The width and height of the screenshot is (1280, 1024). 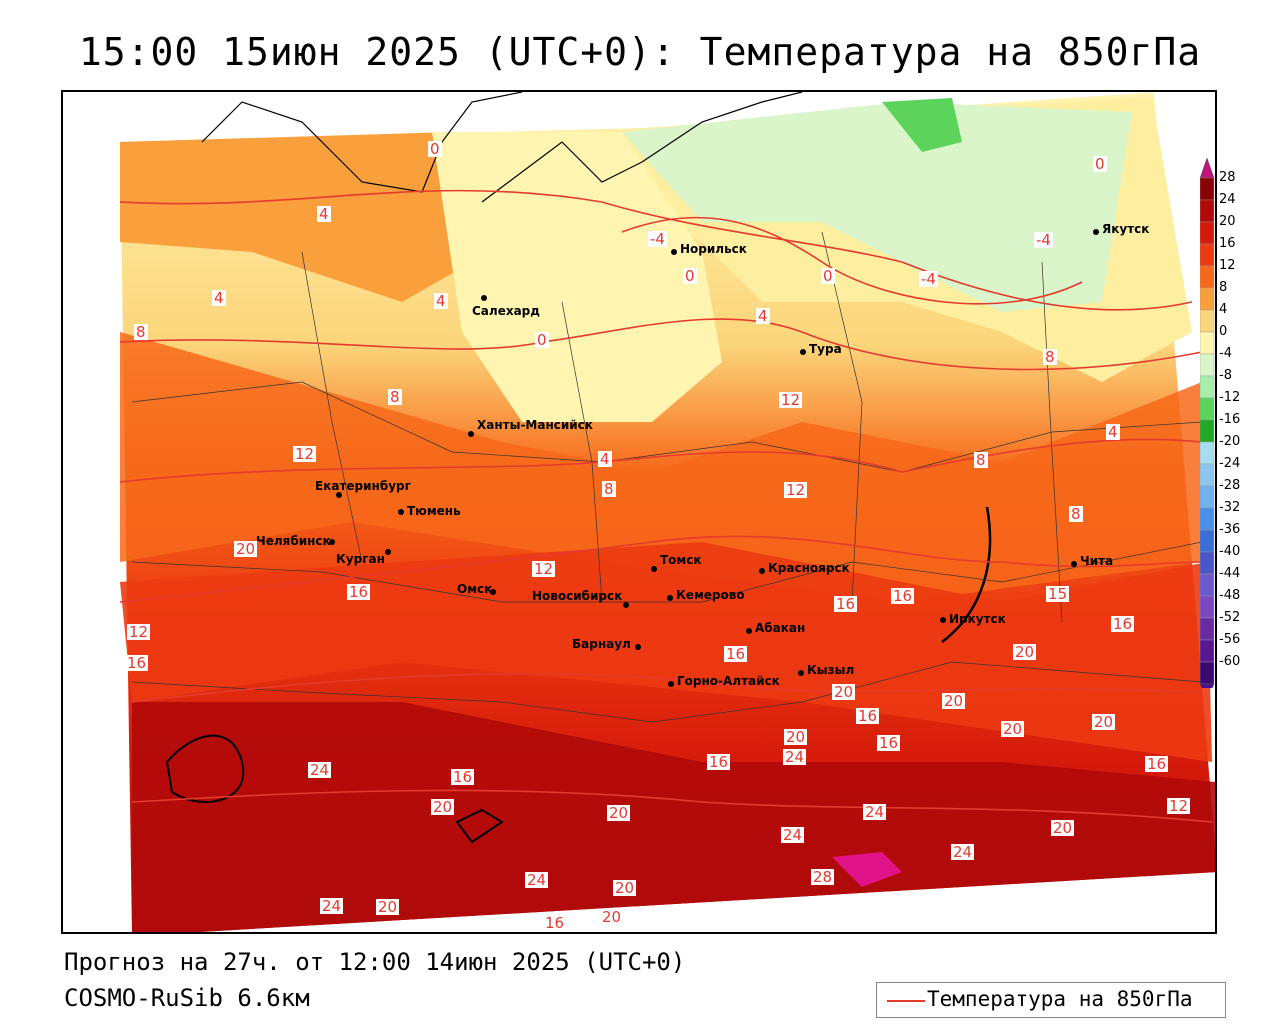 I want to click on city-label: Кызыл, so click(x=831, y=670).